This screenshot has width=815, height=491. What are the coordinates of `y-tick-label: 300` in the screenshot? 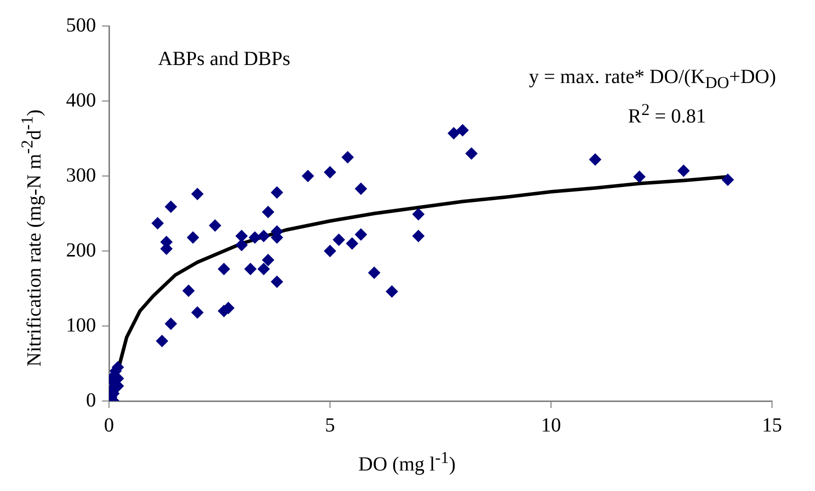 It's located at (81, 175).